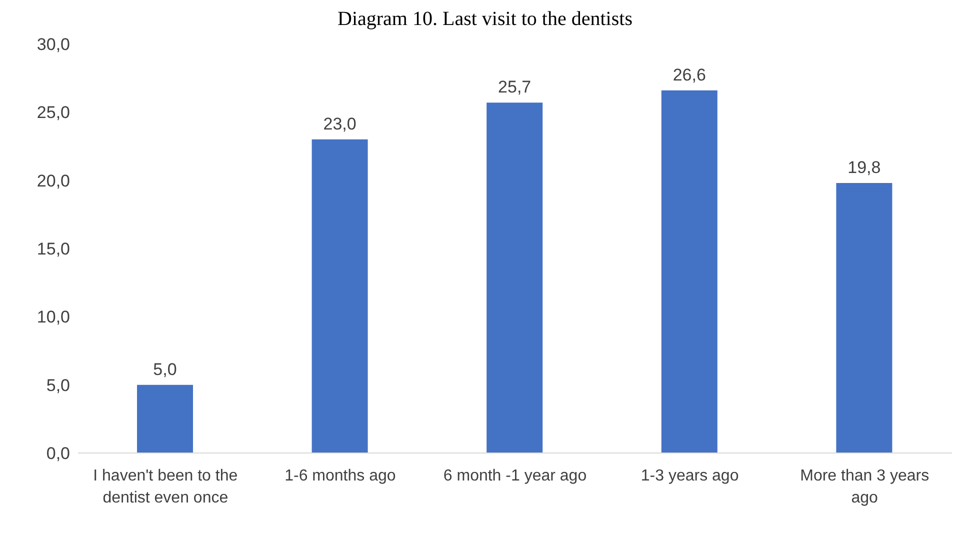 This screenshot has height=551, width=970. Describe the element at coordinates (165, 369) in the screenshot. I see `data-label: 5,0` at that location.